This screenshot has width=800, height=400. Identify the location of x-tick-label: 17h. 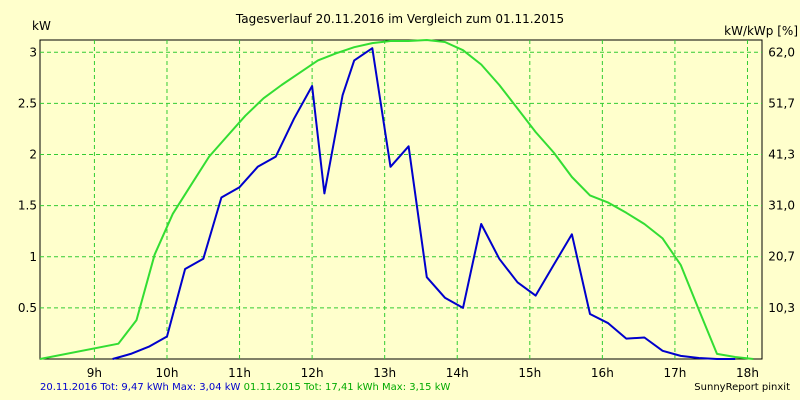
(674, 373).